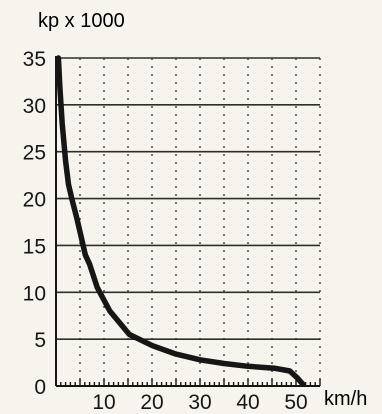  What do you see at coordinates (103, 402) in the screenshot?
I see `x-tick-label: 10` at bounding box center [103, 402].